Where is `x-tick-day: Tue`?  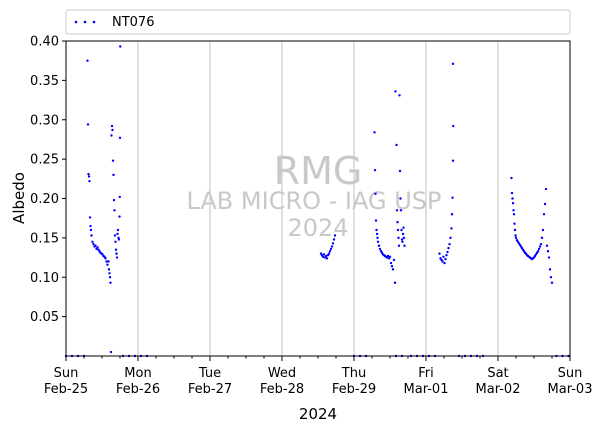
x-tick-day: Tue is located at coordinates (209, 373).